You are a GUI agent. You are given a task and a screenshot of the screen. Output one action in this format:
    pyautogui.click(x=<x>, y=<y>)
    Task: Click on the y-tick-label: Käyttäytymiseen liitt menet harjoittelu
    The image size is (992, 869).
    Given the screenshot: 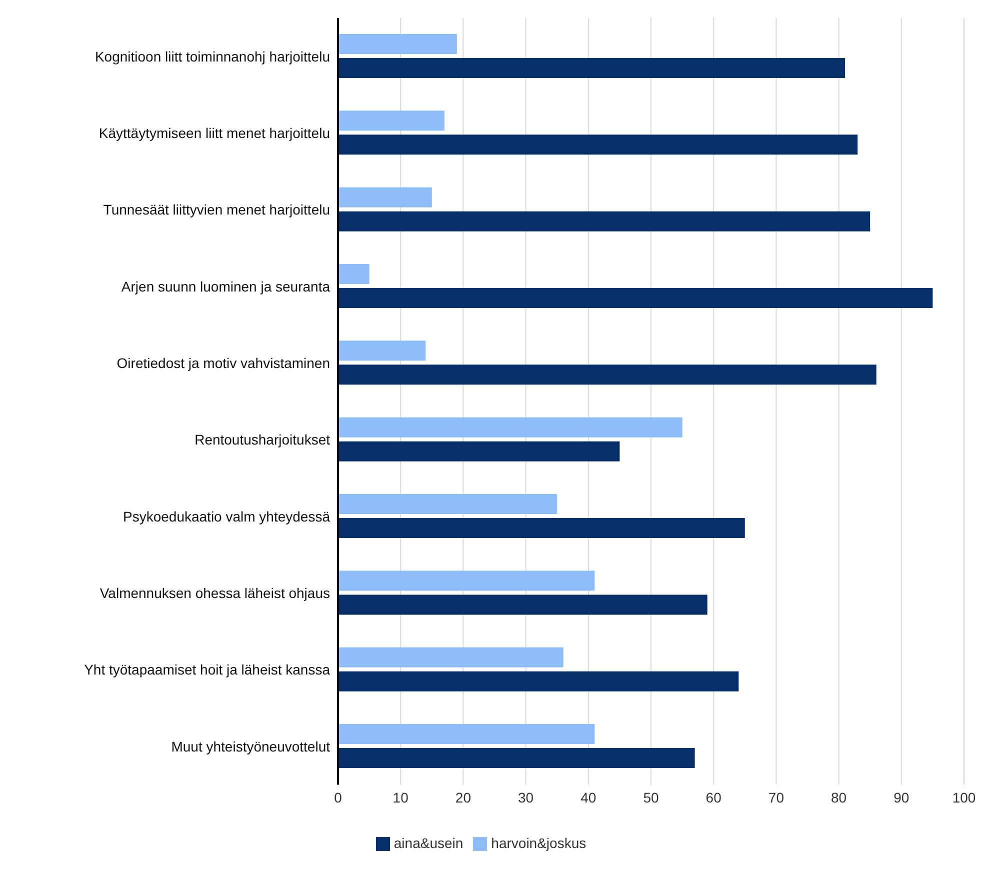 What is the action you would take?
    pyautogui.click(x=214, y=132)
    